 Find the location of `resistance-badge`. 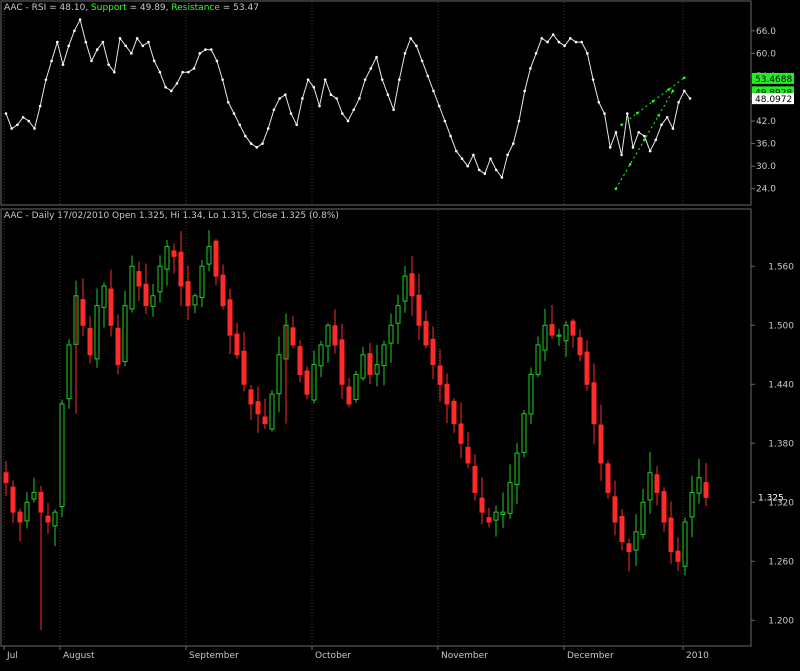

resistance-badge is located at coordinates (773, 78).